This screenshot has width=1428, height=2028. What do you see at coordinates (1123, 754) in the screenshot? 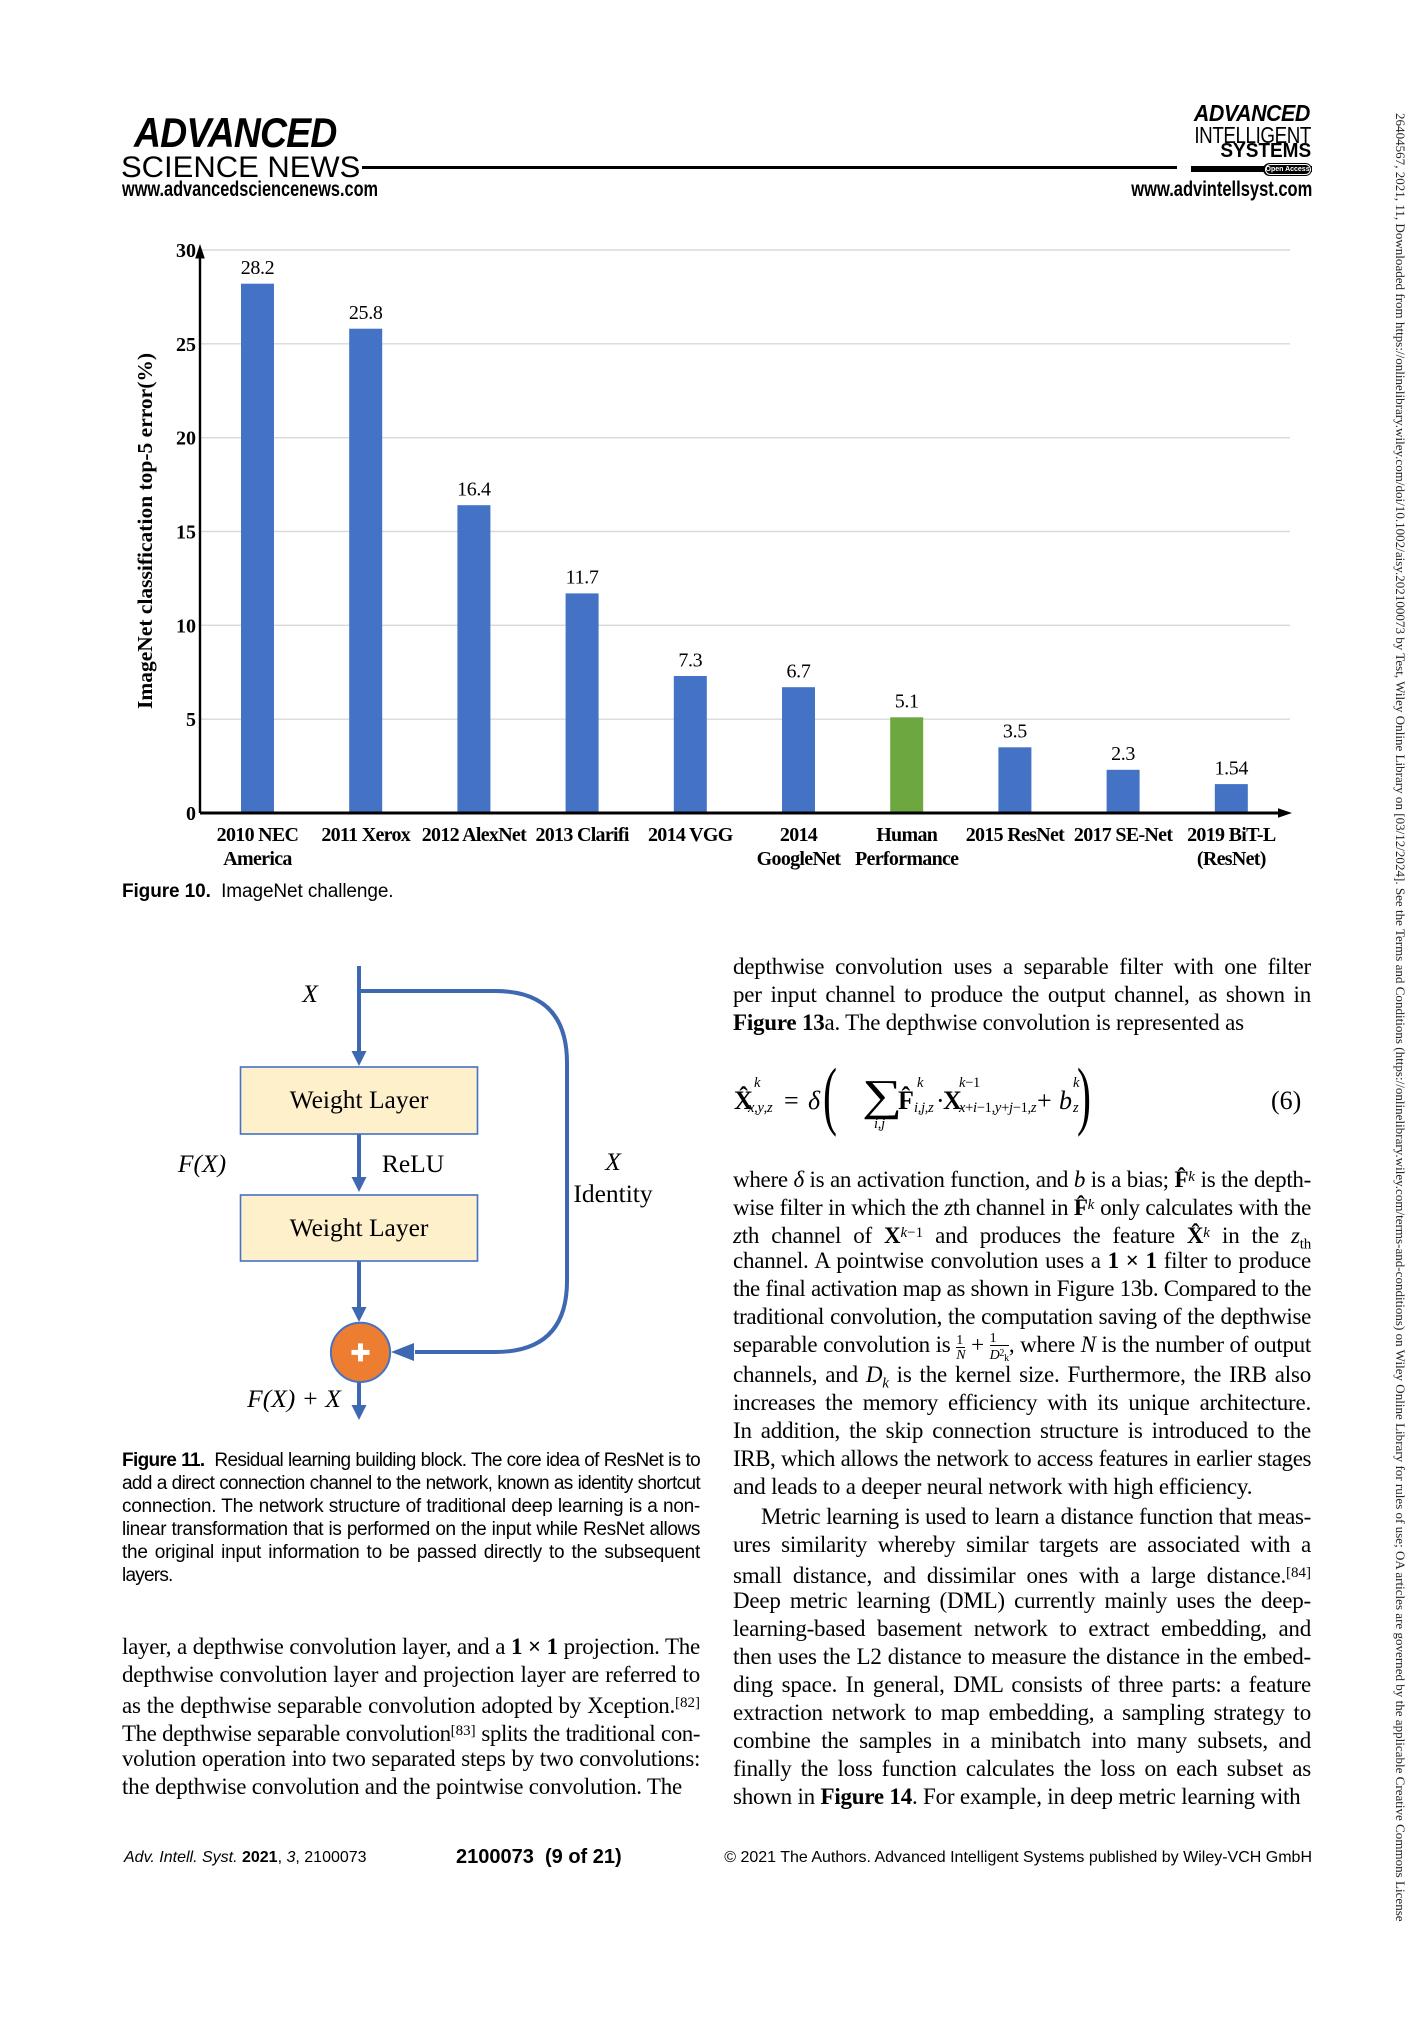
I see `svg-text: 2.3` at bounding box center [1123, 754].